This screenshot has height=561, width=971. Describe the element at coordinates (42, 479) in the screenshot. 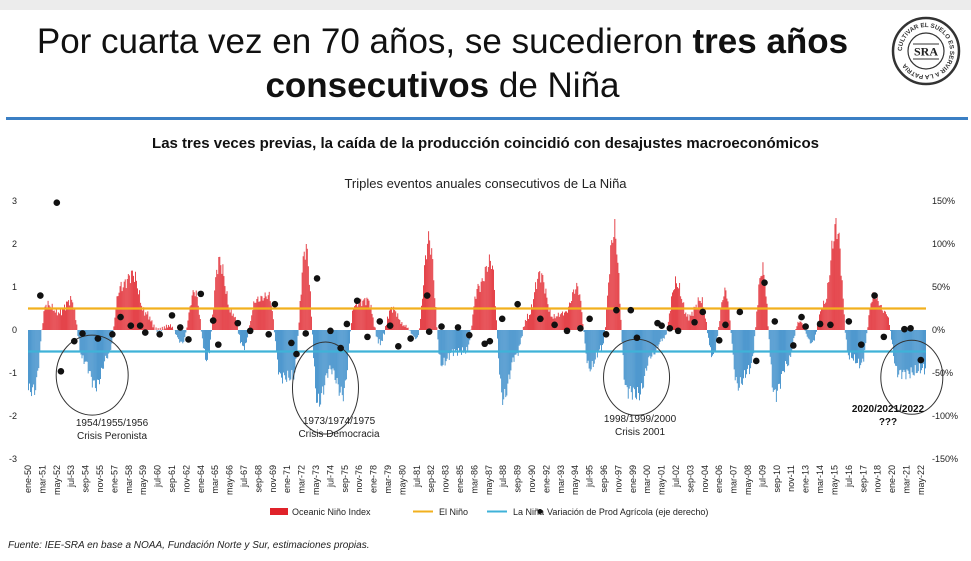

I see `x-tick-label: mar-51` at that location.